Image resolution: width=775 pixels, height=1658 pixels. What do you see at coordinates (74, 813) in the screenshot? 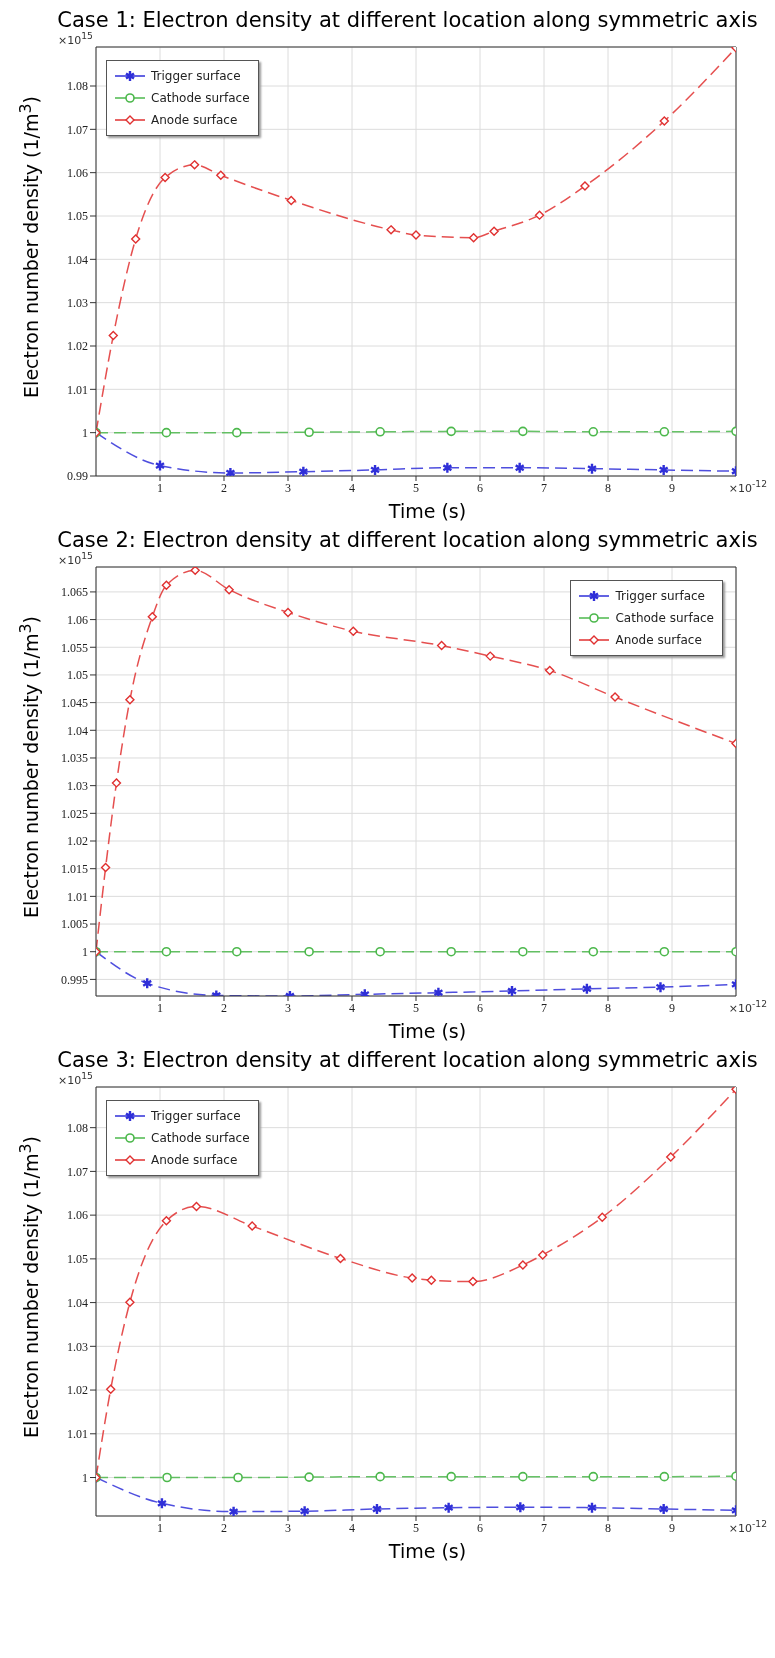
I see `y-tick-label: 1.025` at bounding box center [74, 813].